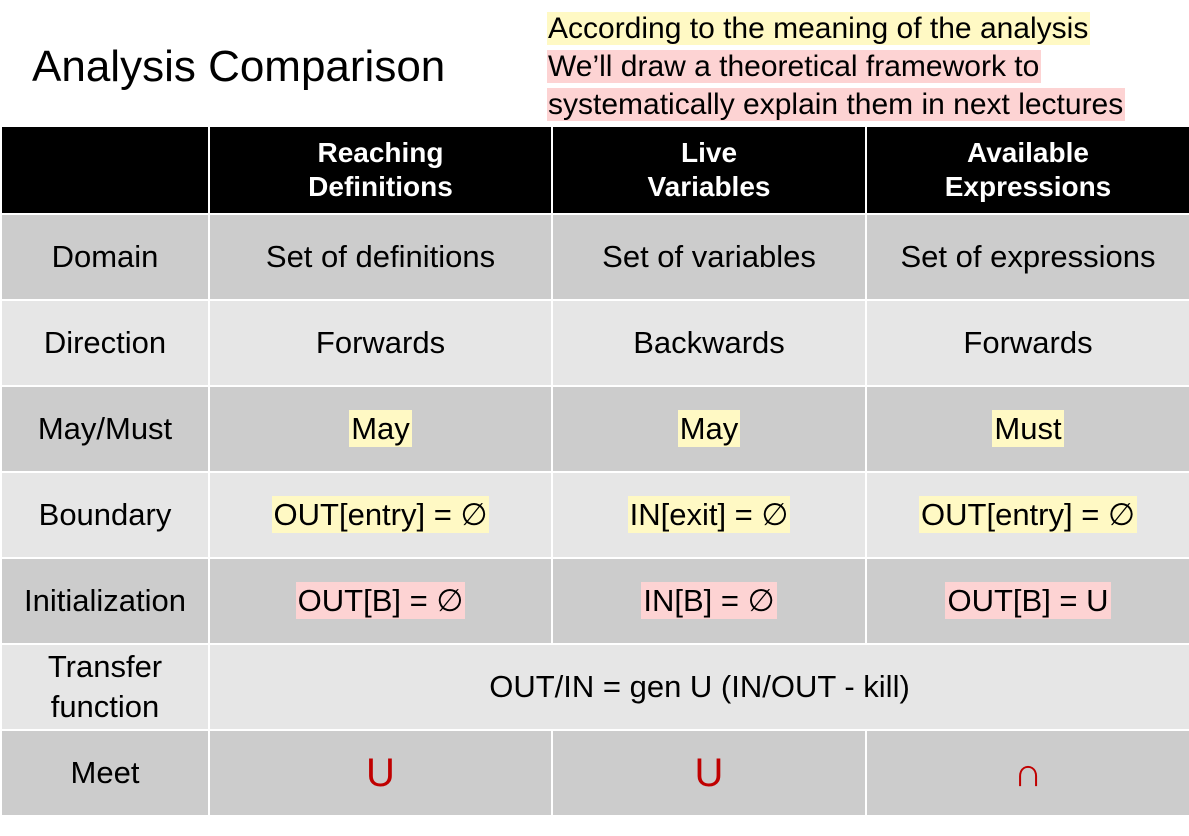  I want to click on row-label-line: Transfer, so click(105, 666).